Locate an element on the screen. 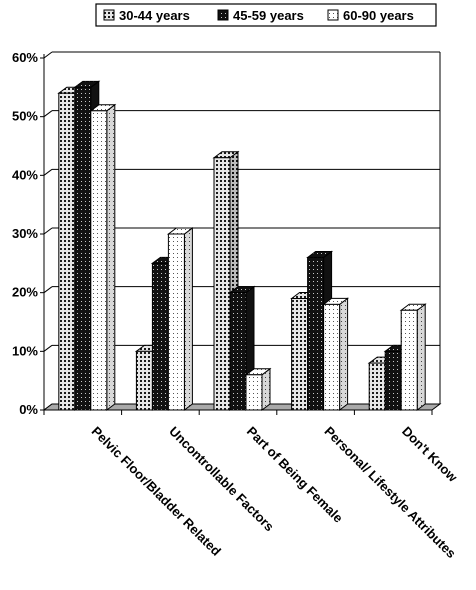  x-tick-label: Personal/ Lifestyle Attributes is located at coordinates (389, 492).